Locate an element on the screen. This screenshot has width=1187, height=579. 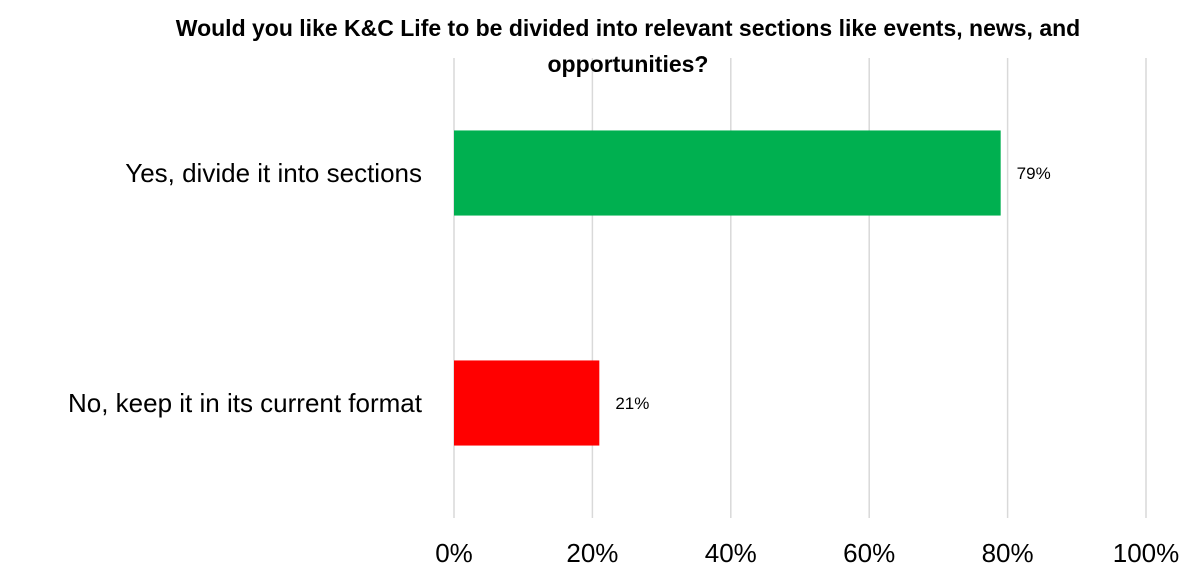
x-tick-label-100: 100% is located at coordinates (1146, 553).